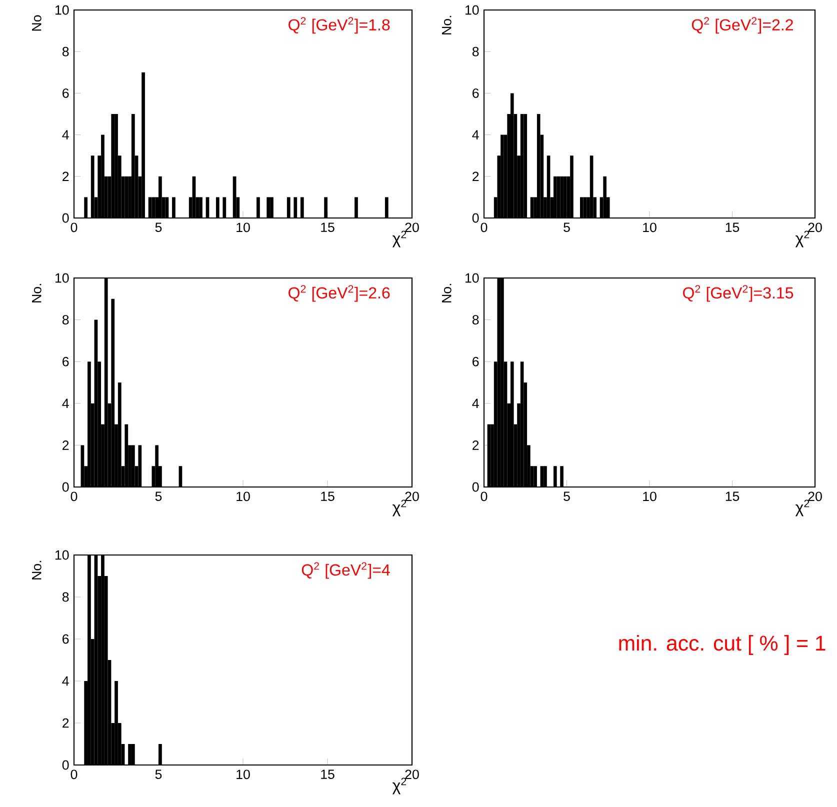  Describe the element at coordinates (37, 23) in the screenshot. I see `y-axis-title: No` at that location.